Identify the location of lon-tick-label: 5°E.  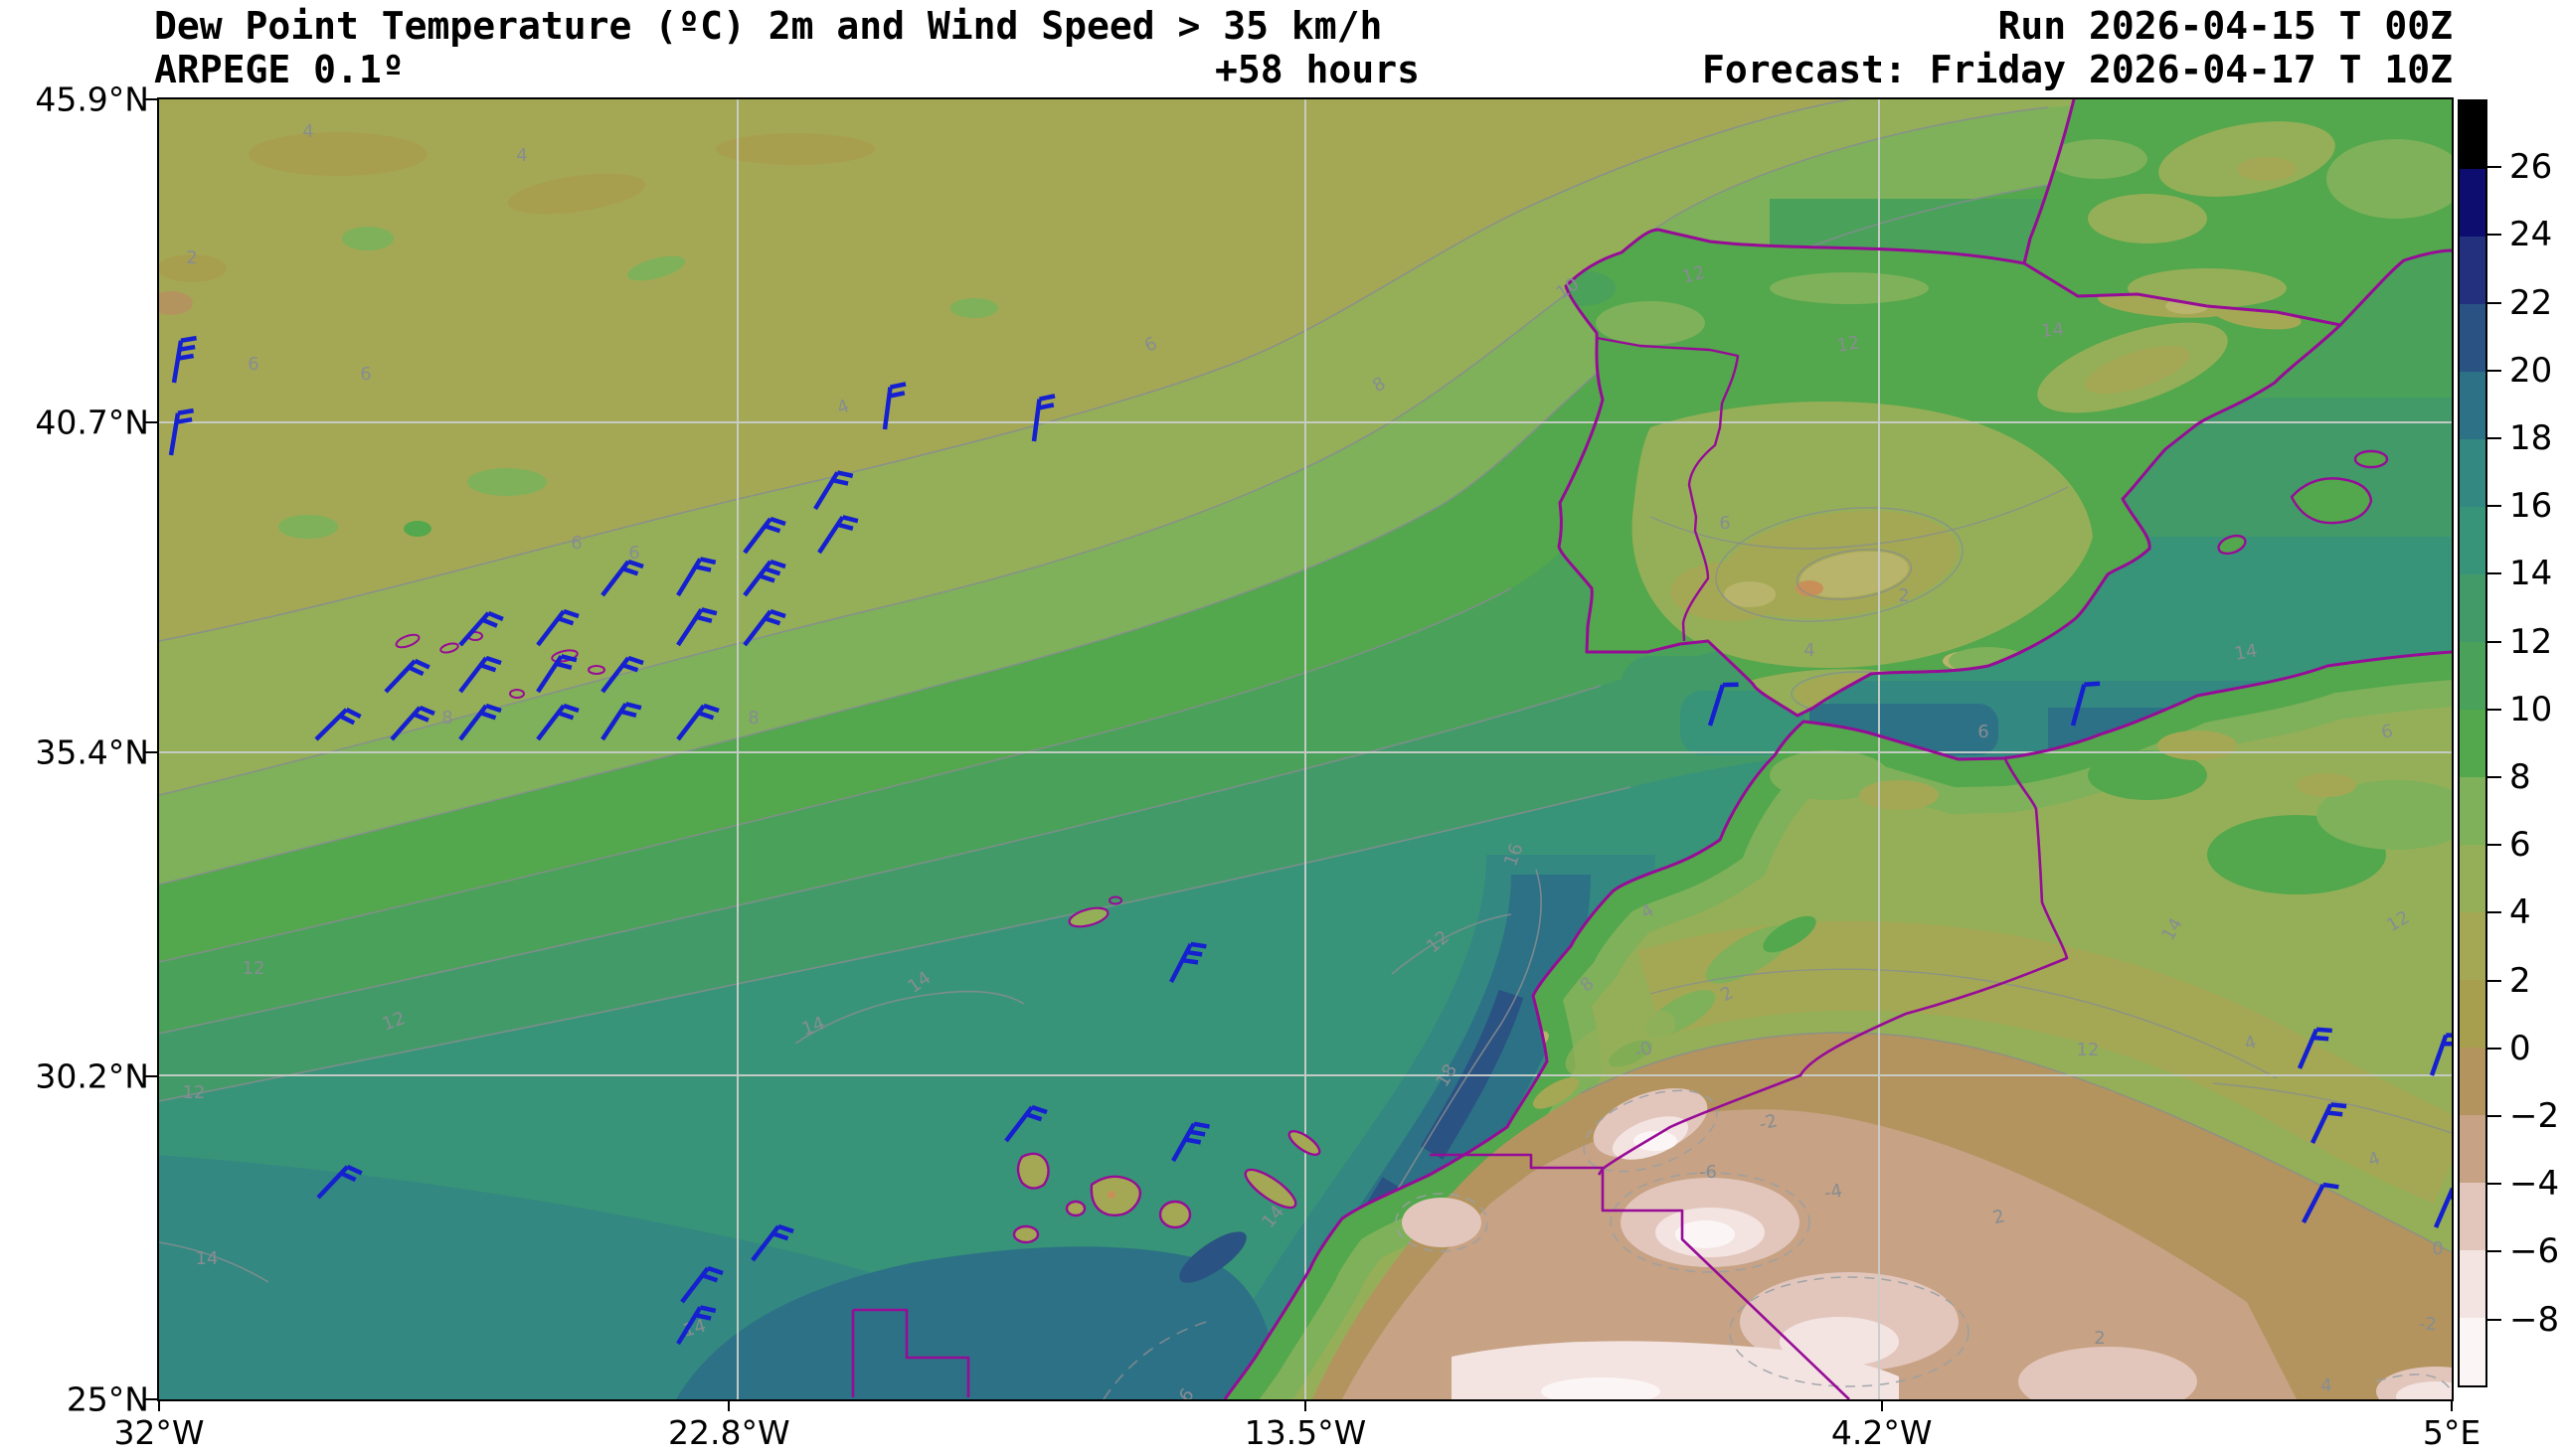
(2451, 1432).